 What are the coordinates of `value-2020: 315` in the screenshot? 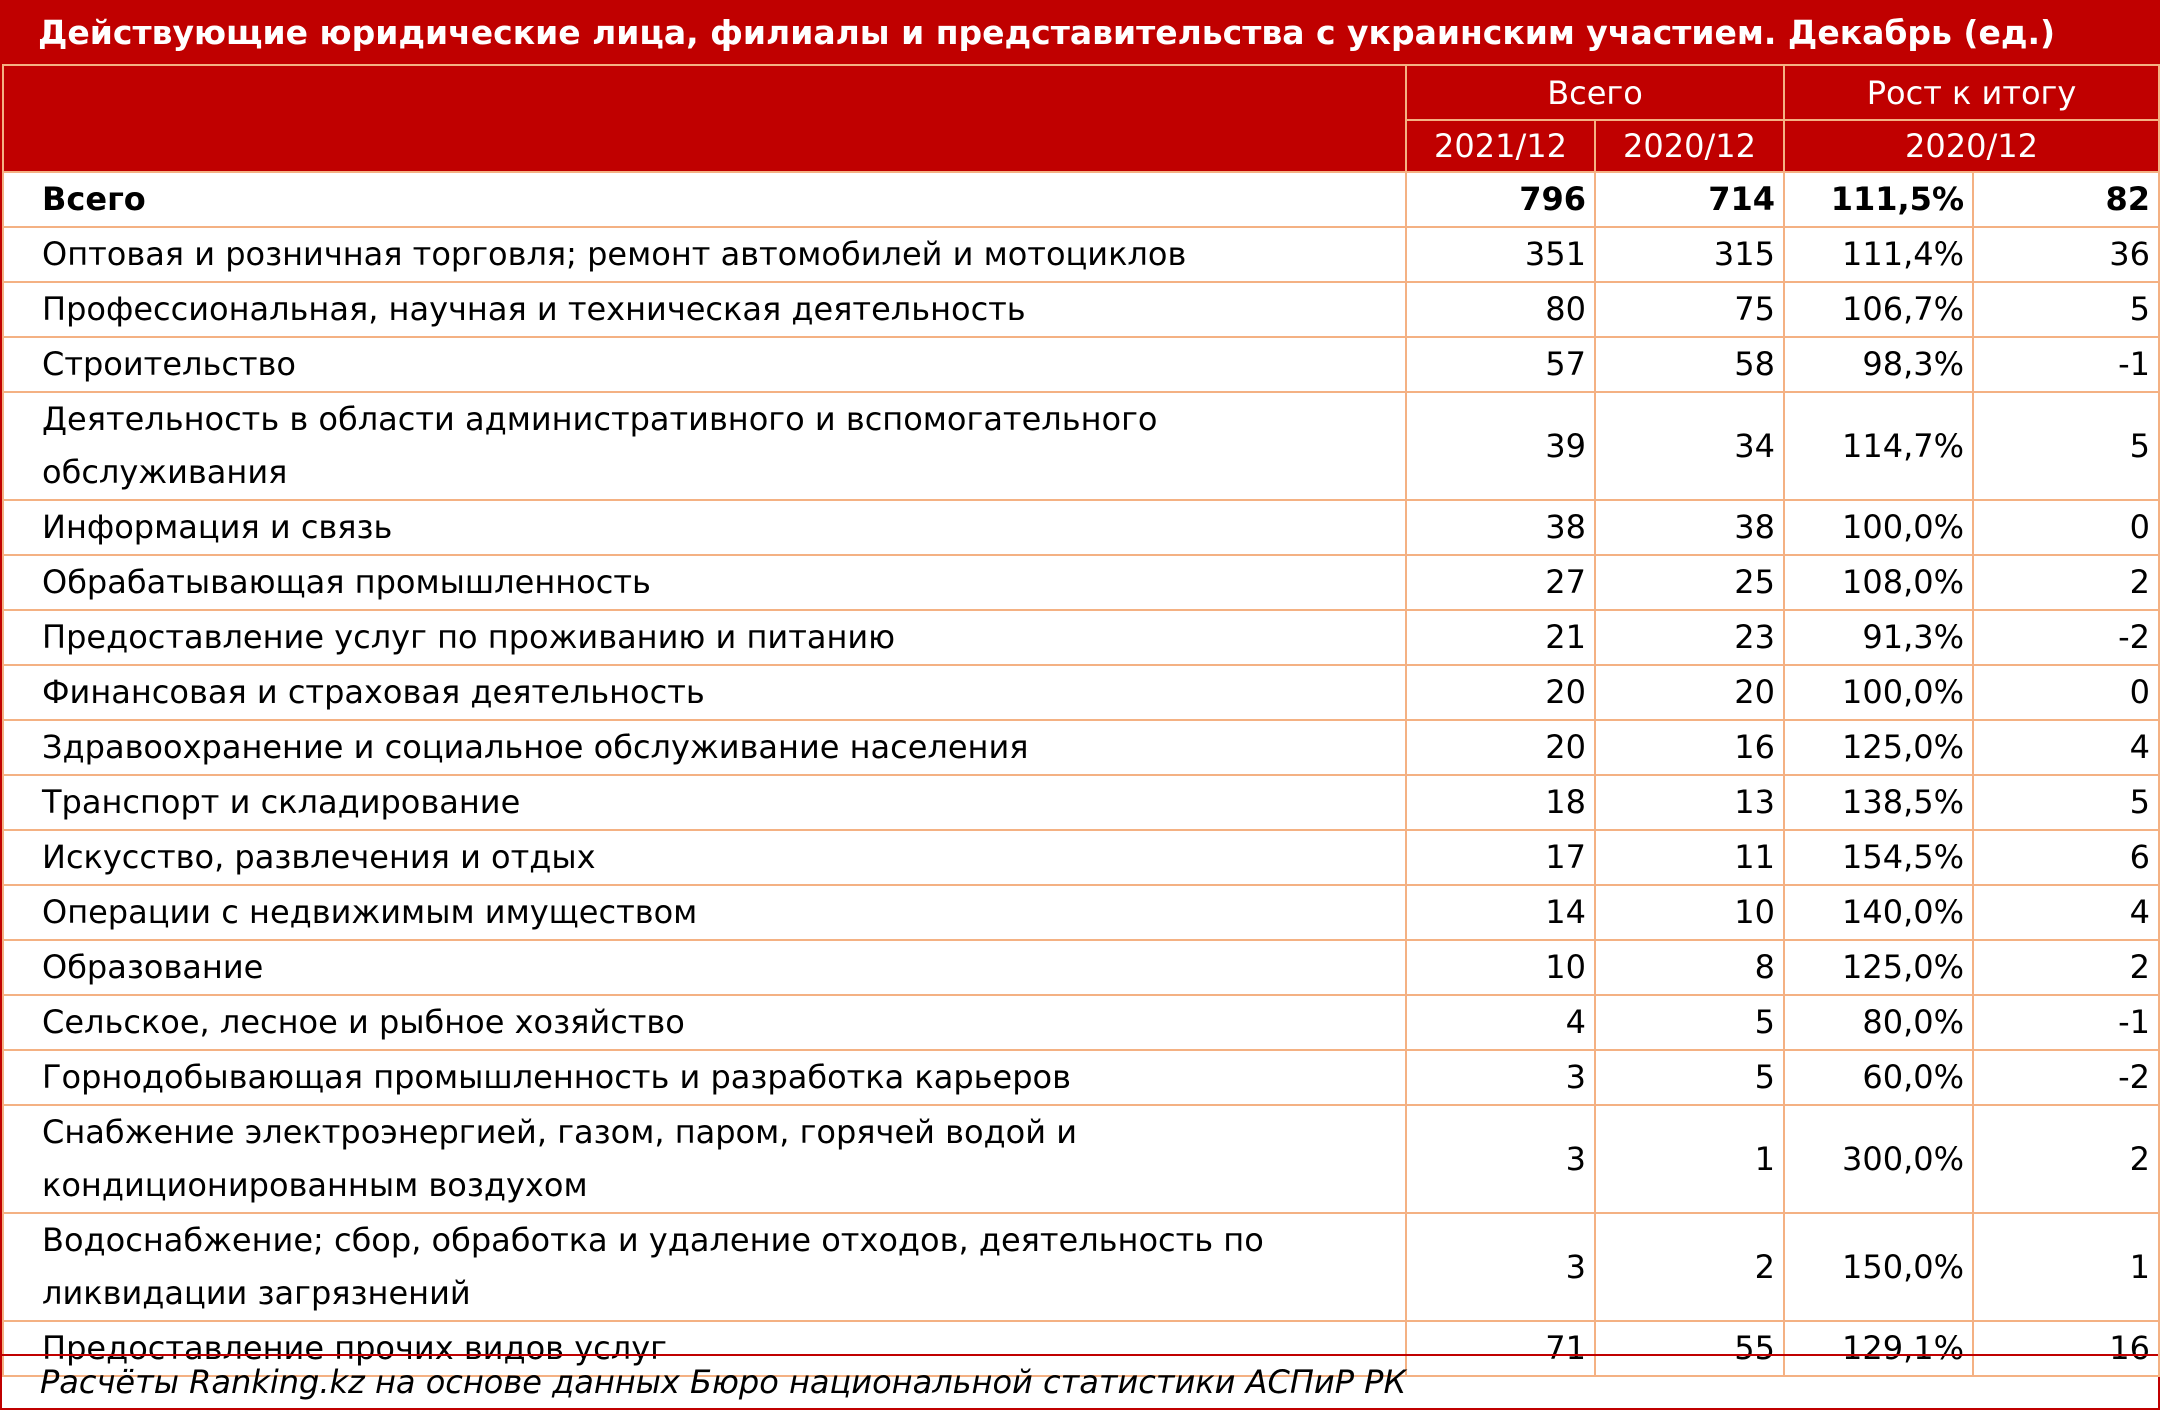 It's located at (1689, 254).